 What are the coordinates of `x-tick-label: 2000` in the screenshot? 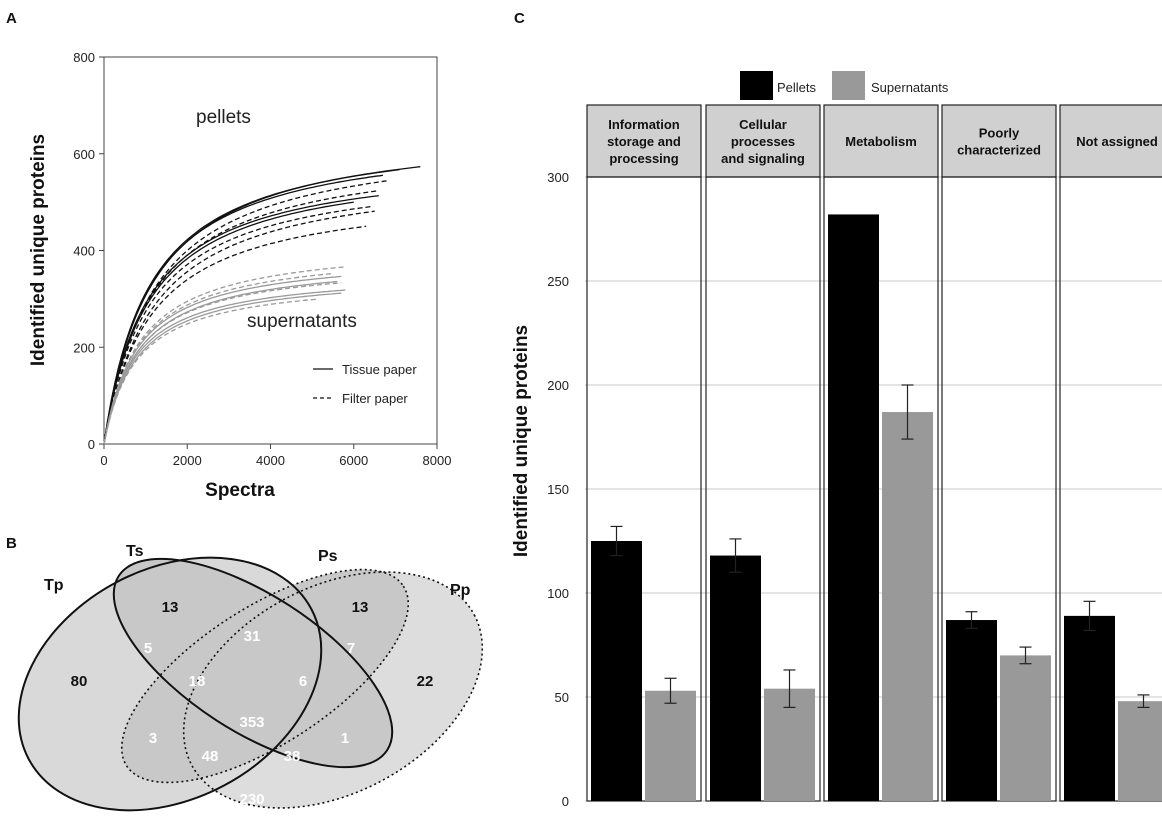 It's located at (187, 460).